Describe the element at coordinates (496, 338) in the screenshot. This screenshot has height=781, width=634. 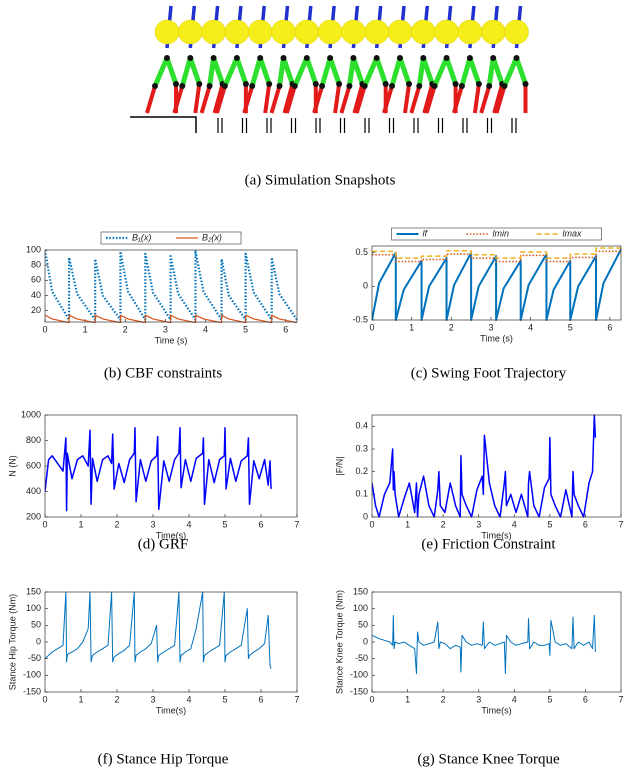
I see `x-axis-label: Time (s)` at that location.